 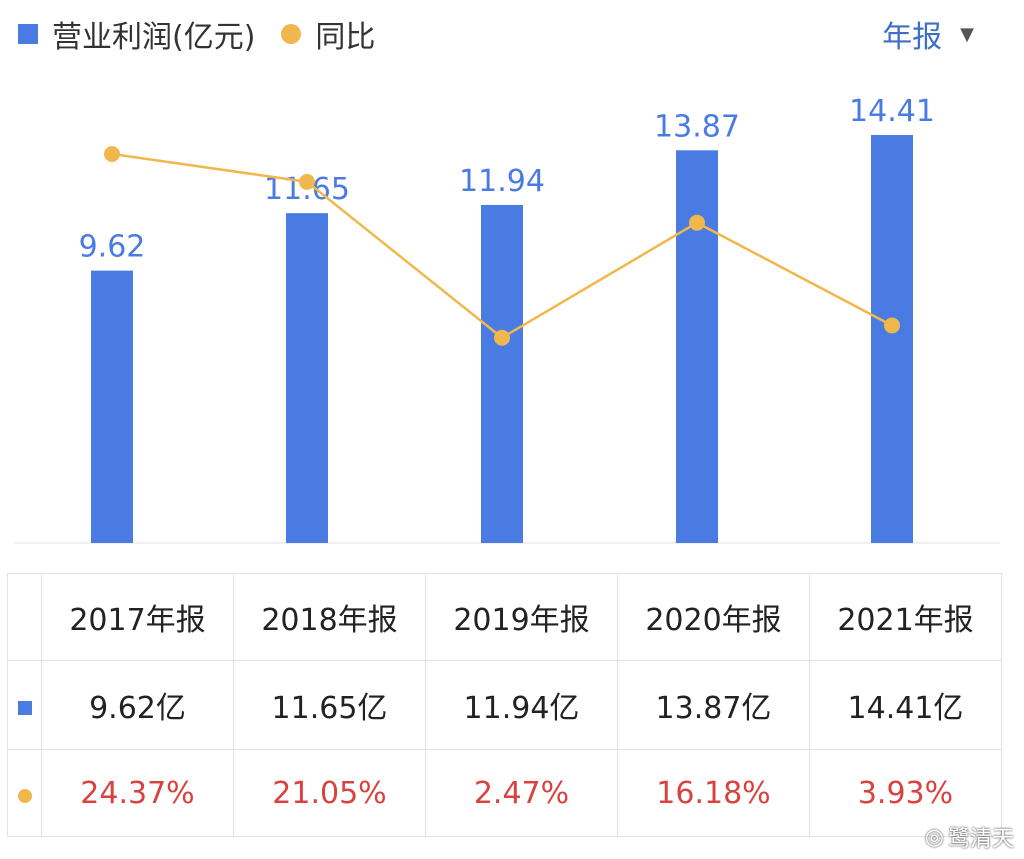 I want to click on table-yoy-cell: 16.18%, so click(x=713, y=793).